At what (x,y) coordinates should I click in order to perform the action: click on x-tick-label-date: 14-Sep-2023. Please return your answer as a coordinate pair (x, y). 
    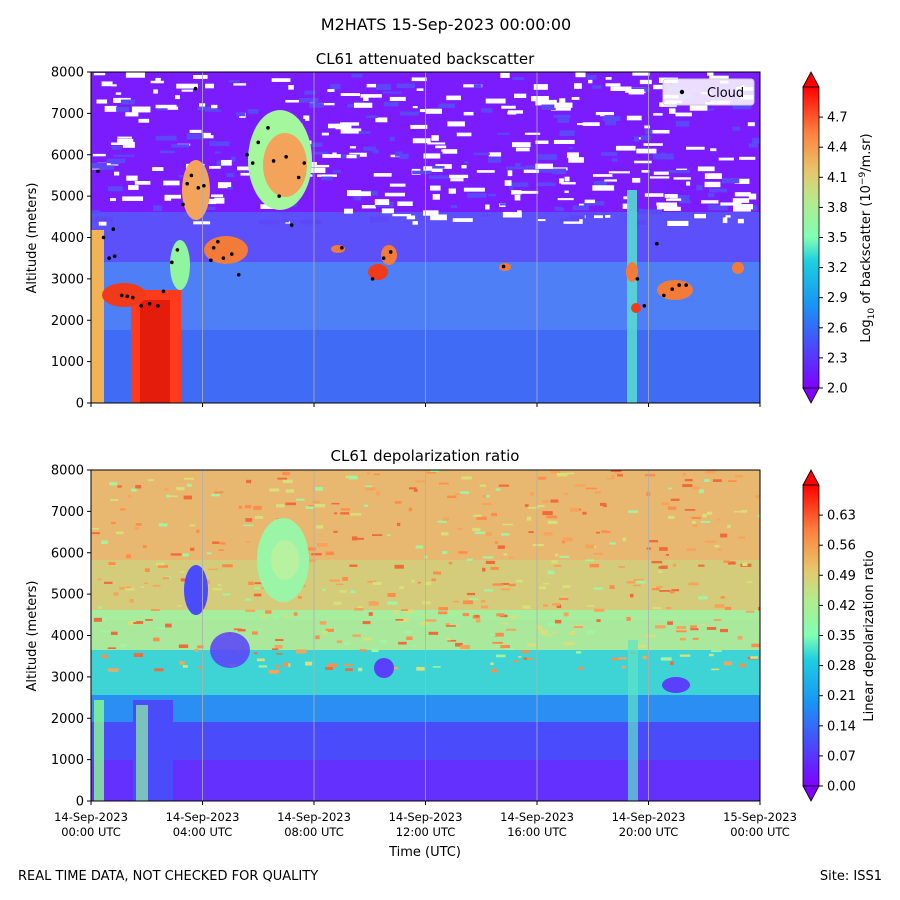
    Looking at the image, I should click on (203, 817).